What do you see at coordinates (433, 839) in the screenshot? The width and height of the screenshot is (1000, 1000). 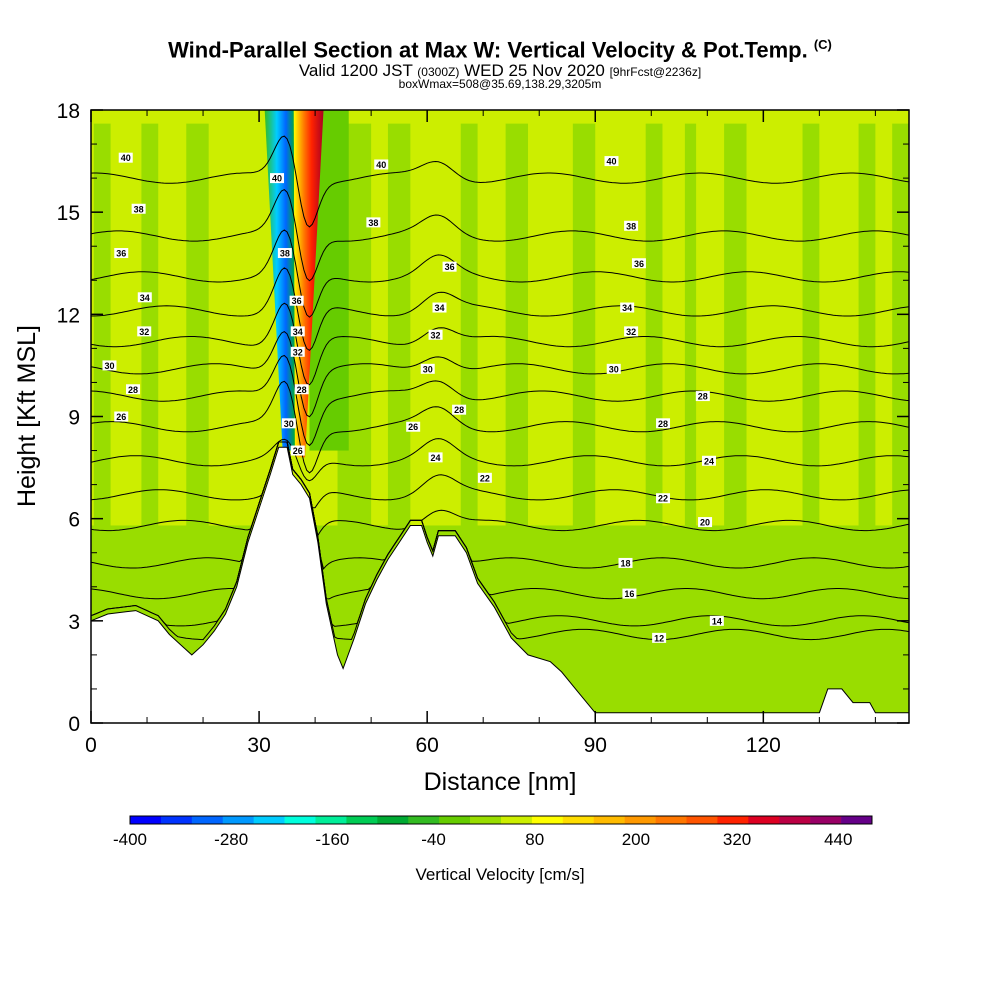 I see `colorbar-tick-label: -40` at bounding box center [433, 839].